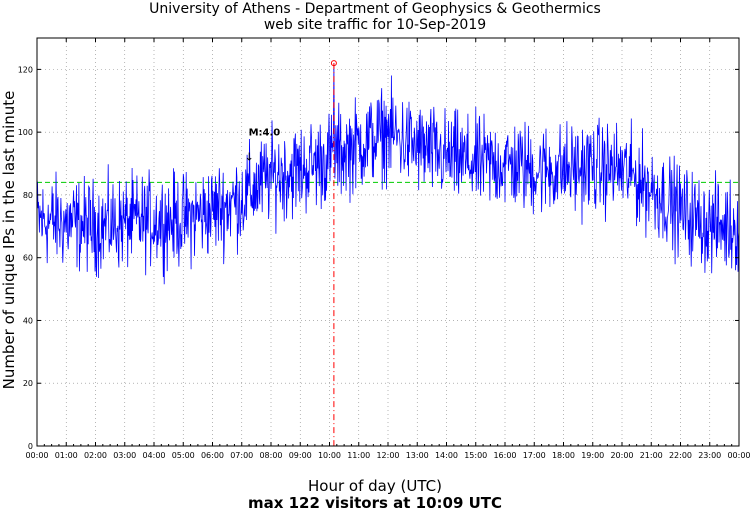 The height and width of the screenshot is (512, 750). I want to click on x-tick-label: 08:00, so click(270, 455).